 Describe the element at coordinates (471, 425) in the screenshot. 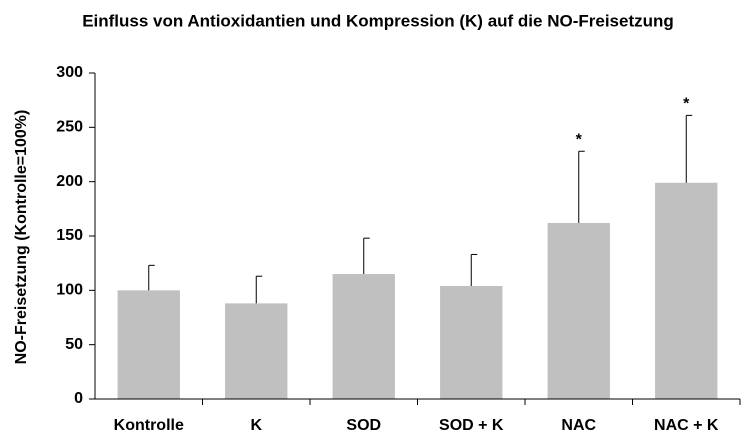

I see `x-tick-label: SOD + K` at that location.